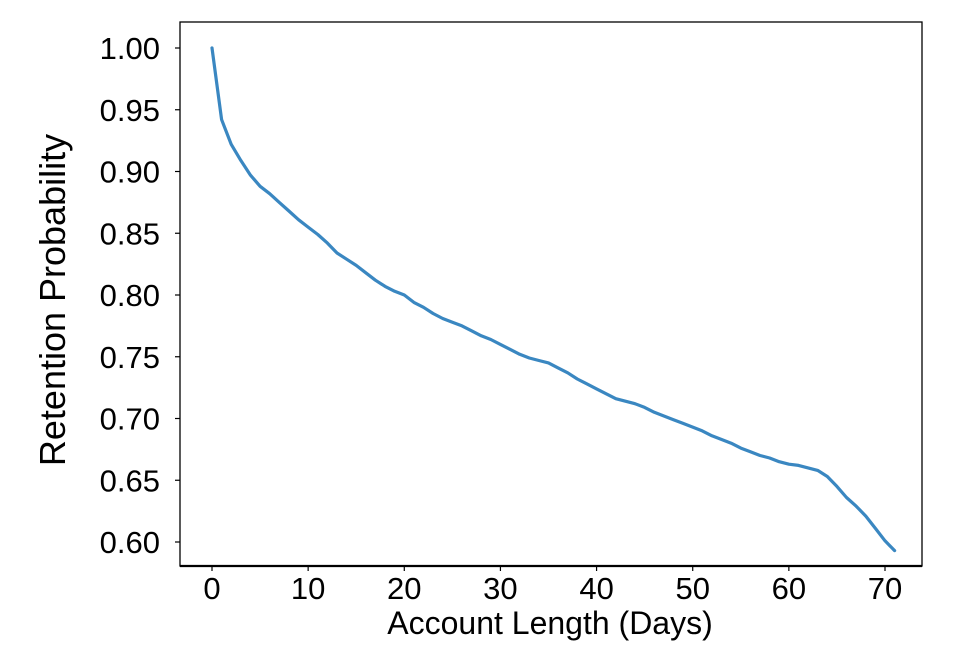  What do you see at coordinates (552, 586) in the screenshot?
I see `x-axis-ticks: 0 10 20 30 40 50 60 70` at bounding box center [552, 586].